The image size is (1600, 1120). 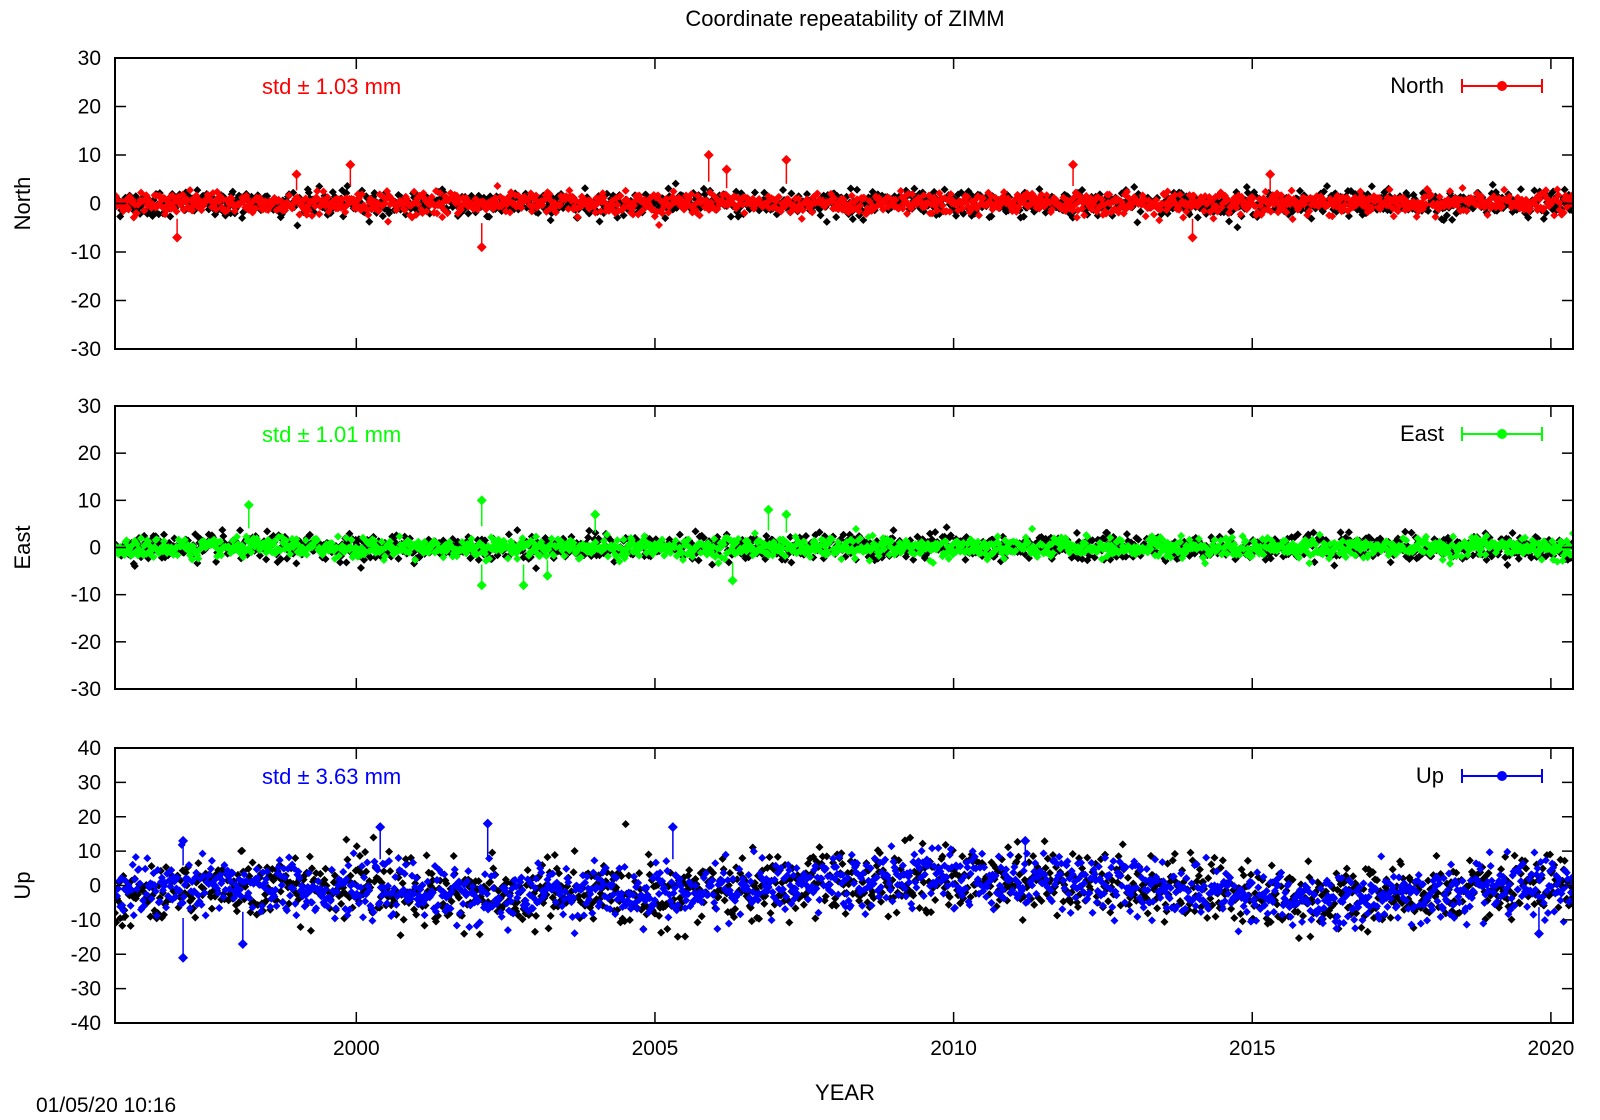 I want to click on x-axis-label: YEAR, so click(x=845, y=1092).